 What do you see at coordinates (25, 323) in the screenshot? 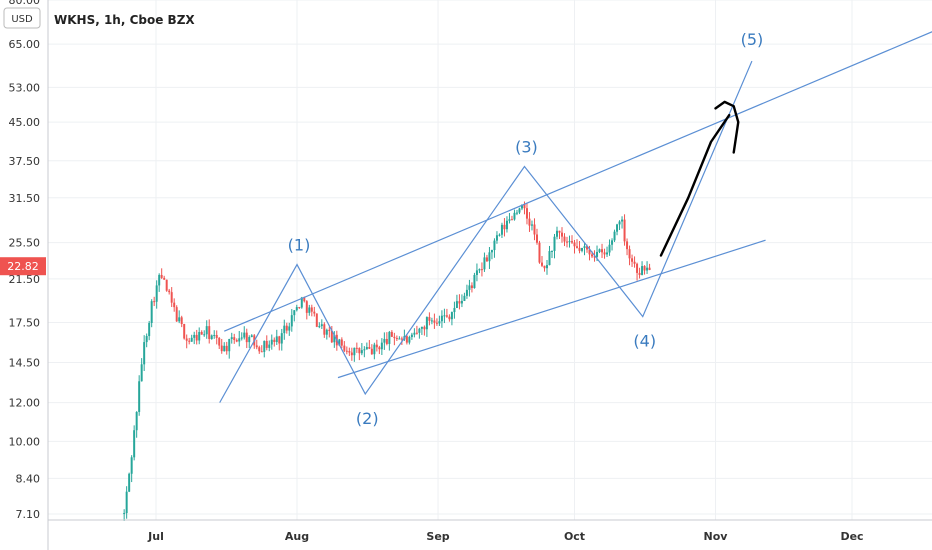
I see `y-tick-label: 17.50` at bounding box center [25, 323].